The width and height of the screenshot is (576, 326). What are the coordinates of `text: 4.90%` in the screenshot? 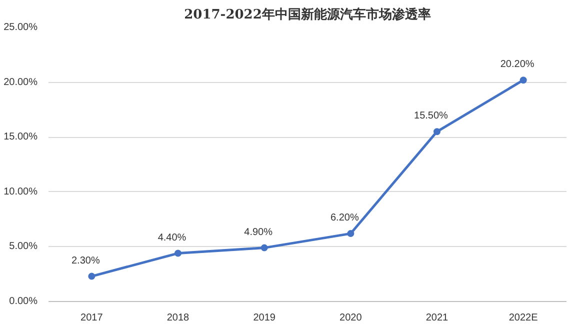 It's located at (258, 232).